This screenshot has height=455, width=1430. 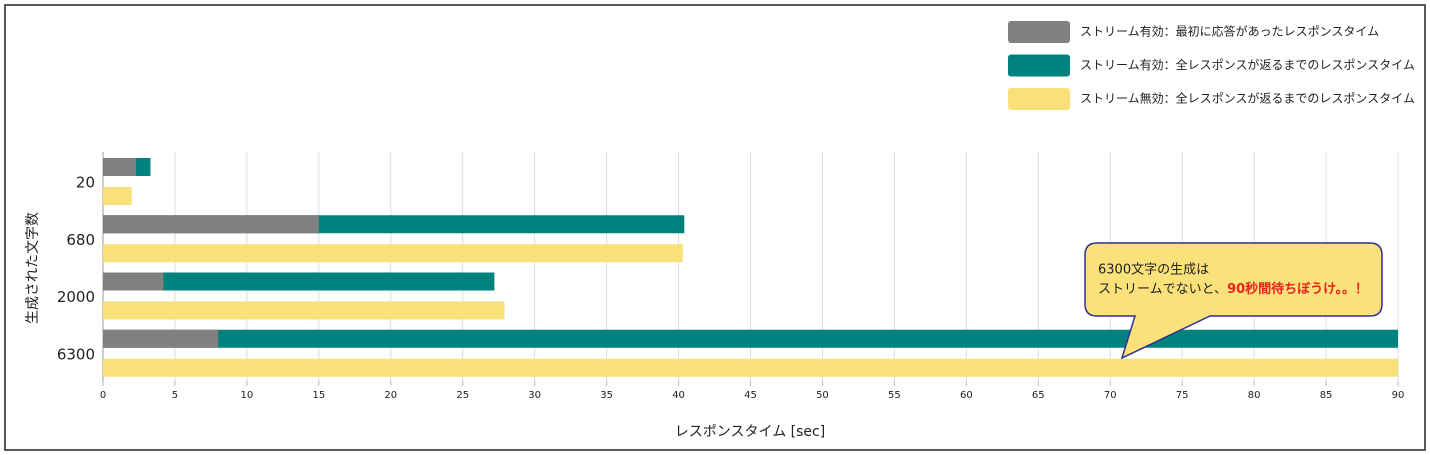 What do you see at coordinates (247, 395) in the screenshot?
I see `x-tick-label: 10` at bounding box center [247, 395].